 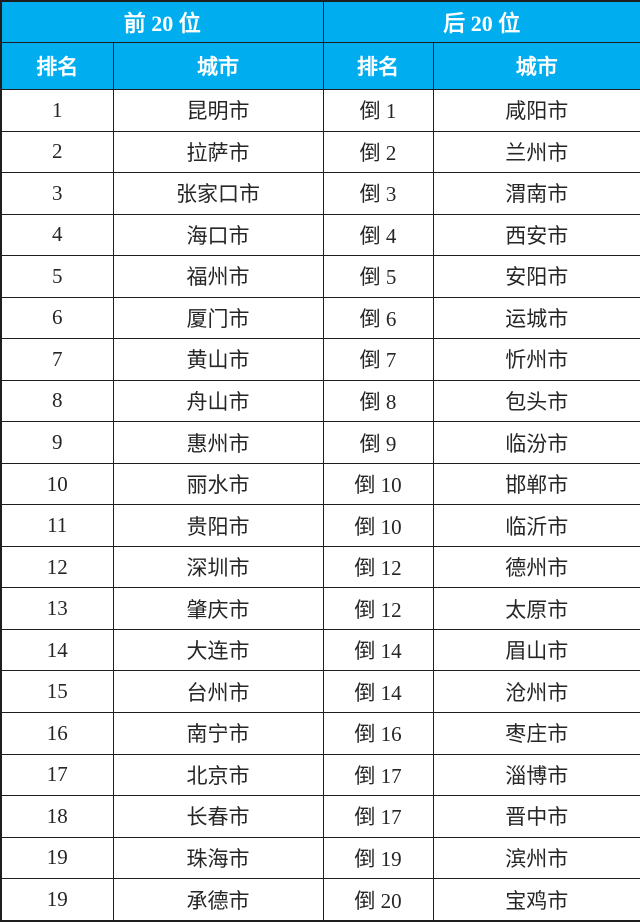 What do you see at coordinates (57, 442) in the screenshot?
I see `rank-cell-left: 9` at bounding box center [57, 442].